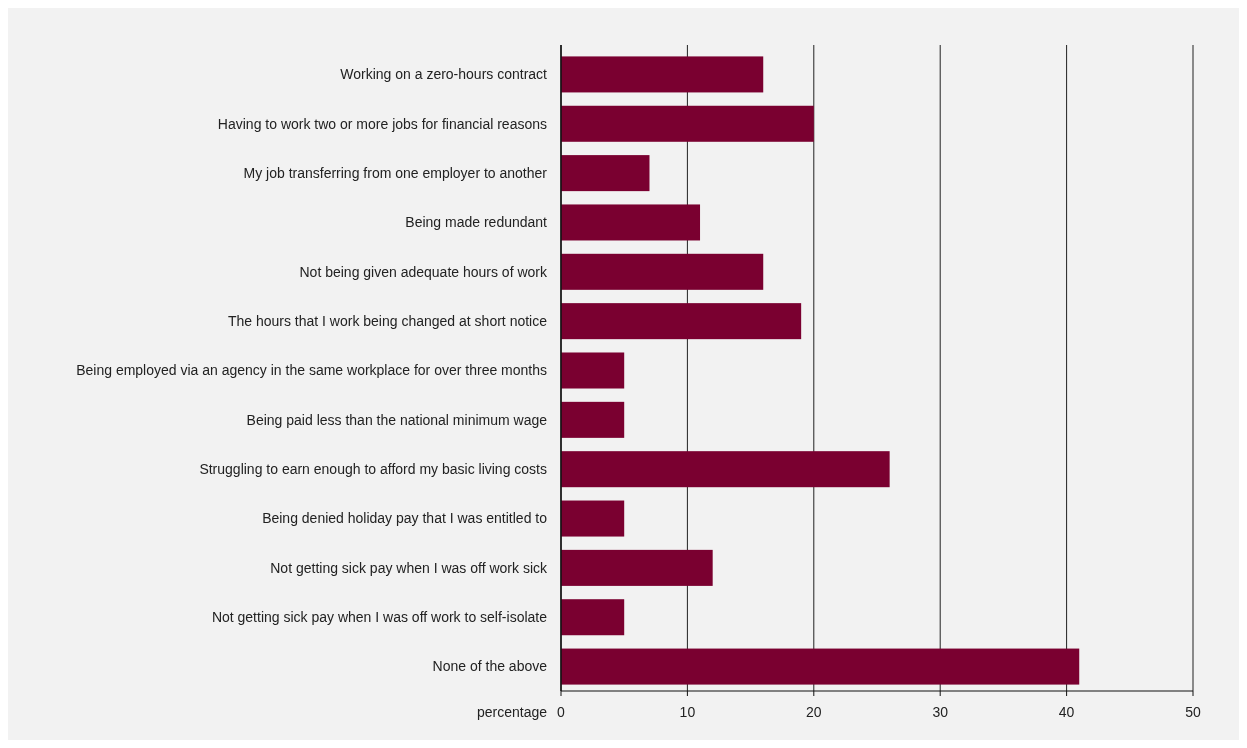  I want to click on x-tick-label: 20, so click(814, 711).